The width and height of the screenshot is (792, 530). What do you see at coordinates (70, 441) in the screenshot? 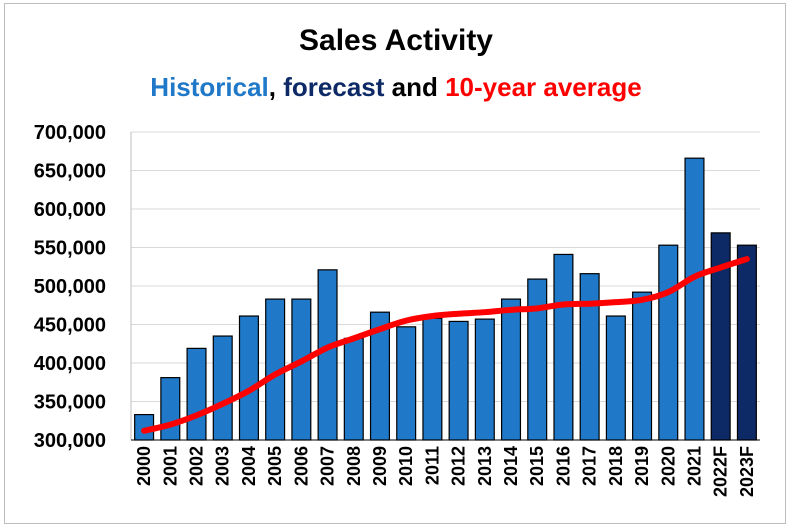
I see `y-tick-label: 300,000` at bounding box center [70, 441].